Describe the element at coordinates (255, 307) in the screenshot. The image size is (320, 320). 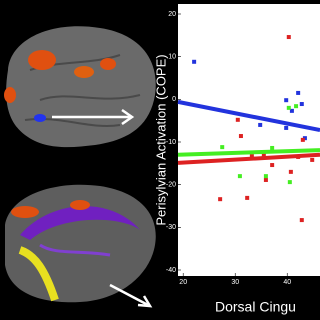
I see `x-axis-label: Dorsal Cingu` at that location.